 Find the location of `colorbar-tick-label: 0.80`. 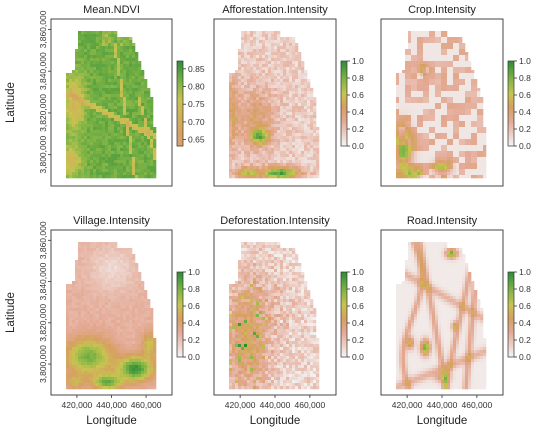

colorbar-tick-label: 0.80 is located at coordinates (196, 87).